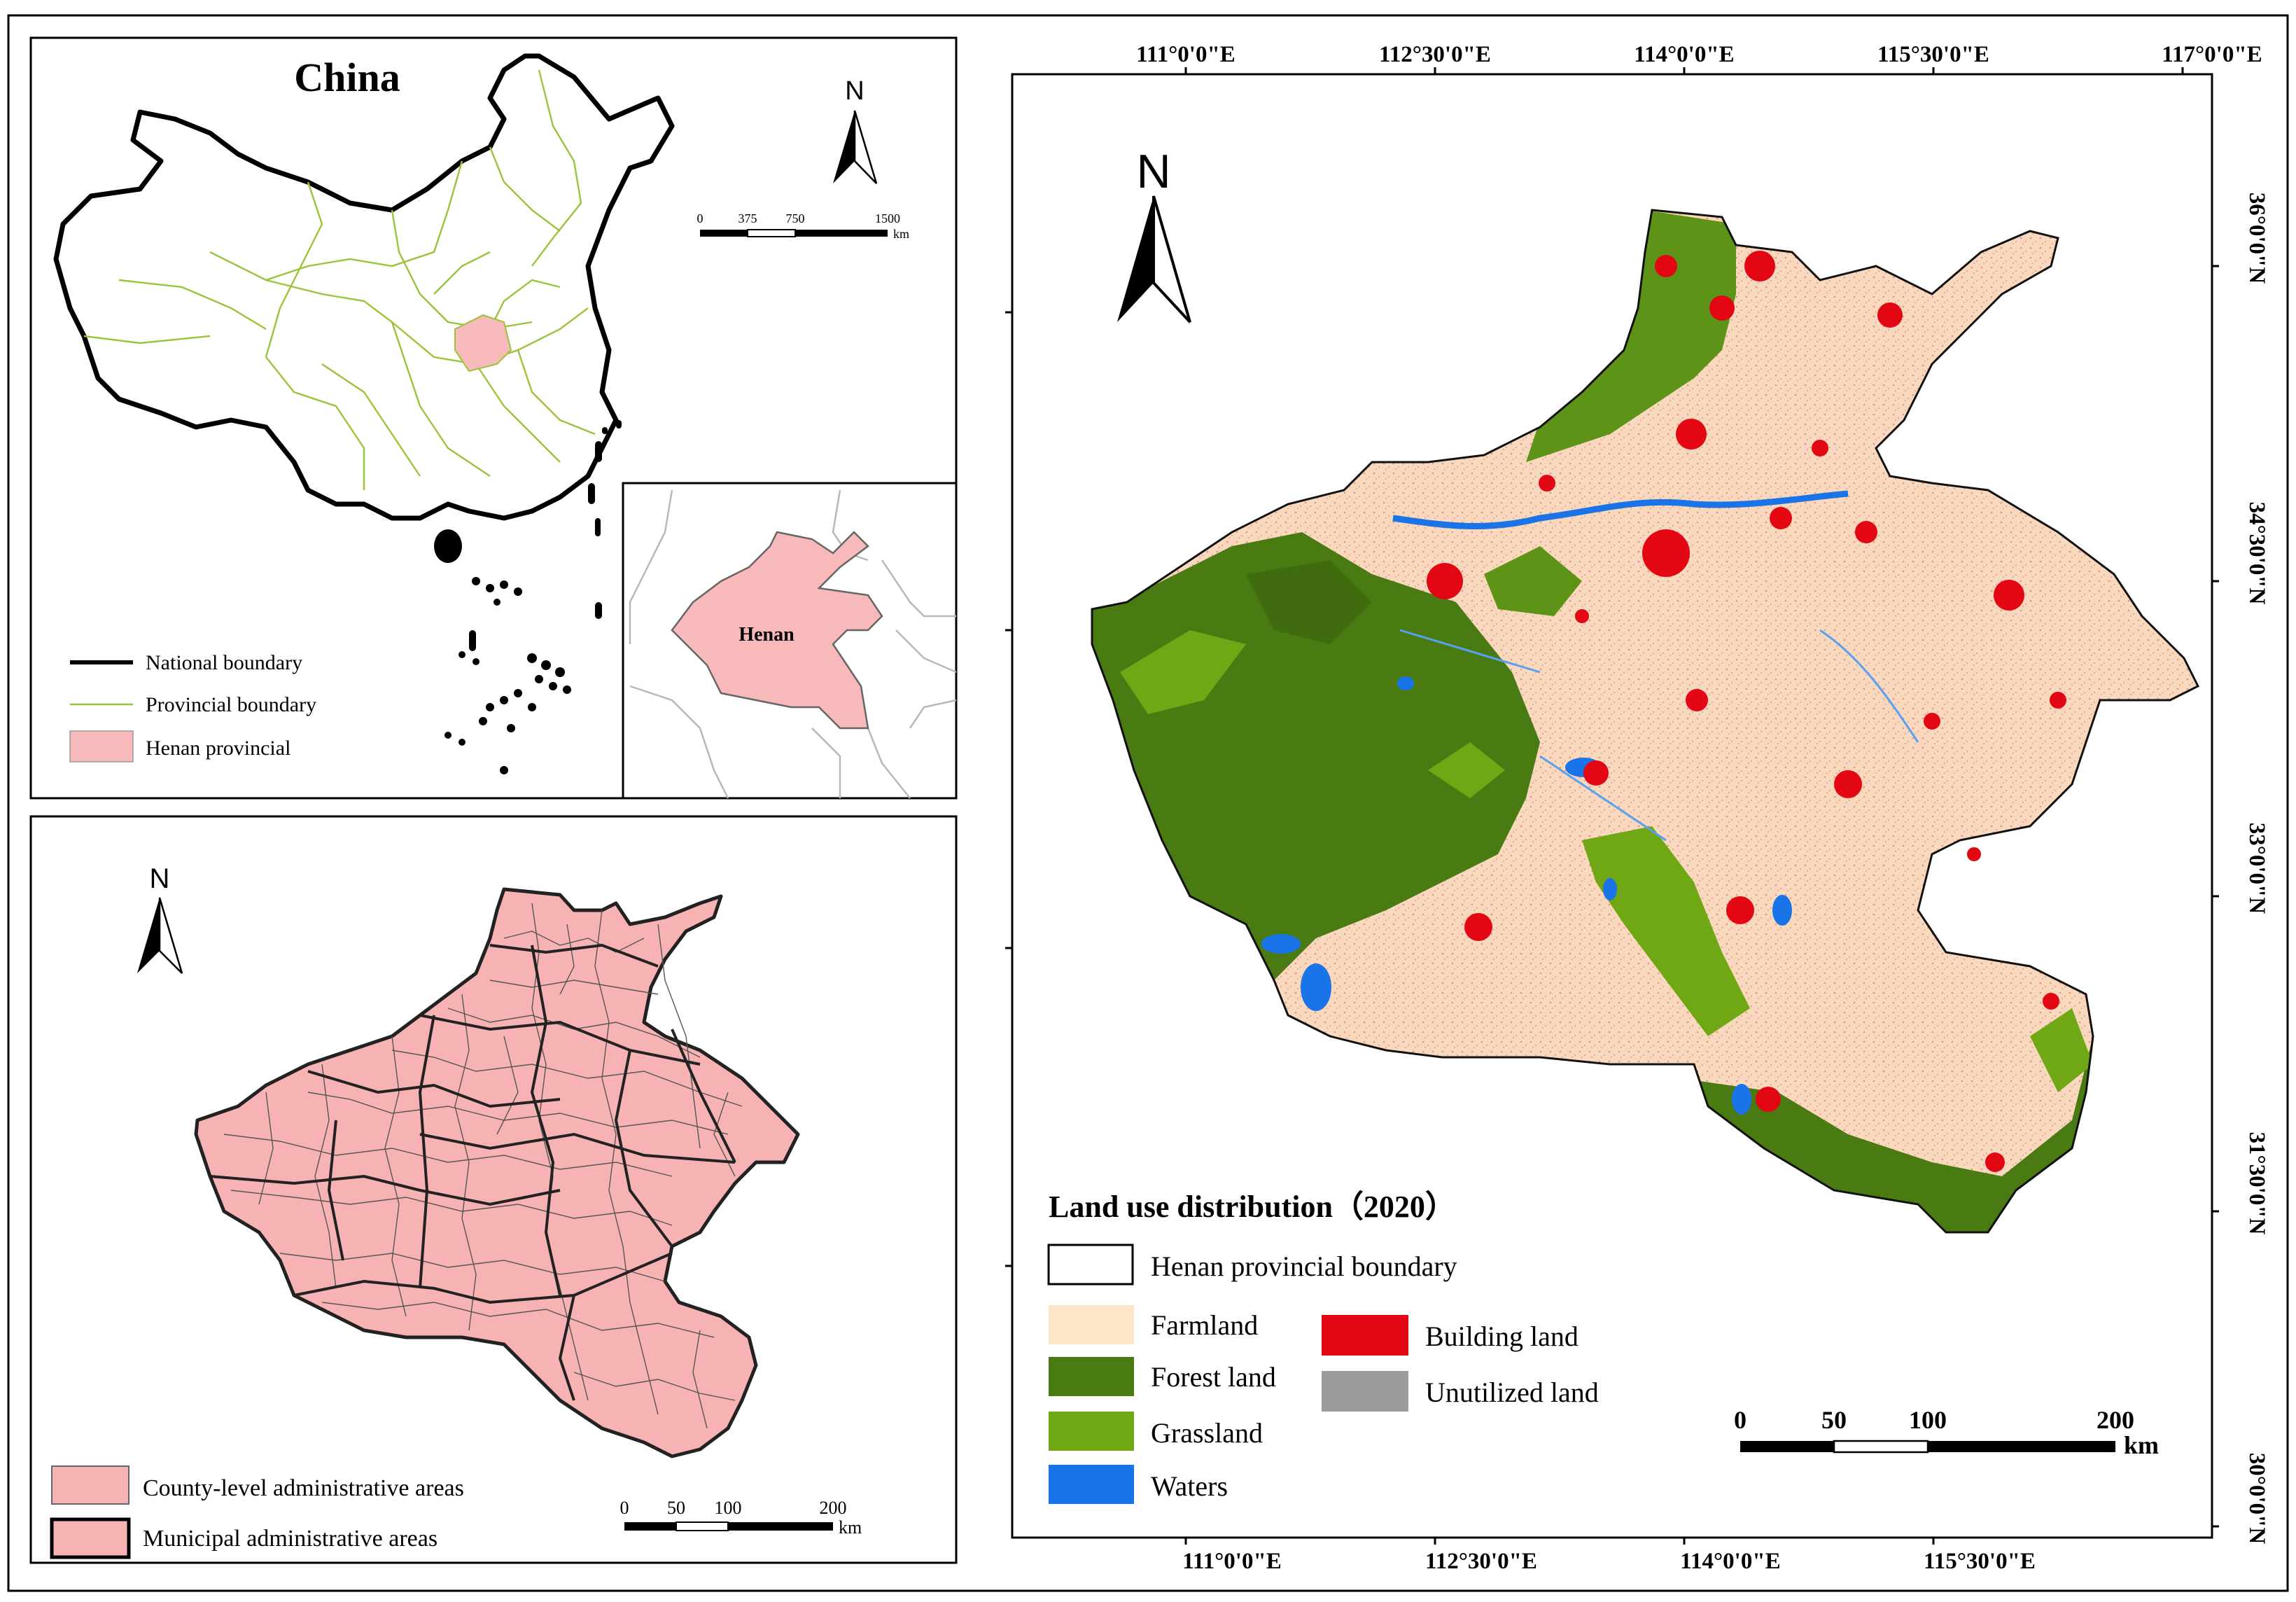  What do you see at coordinates (231, 704) in the screenshot?
I see `legend-provincial-label: Provincial boundary` at bounding box center [231, 704].